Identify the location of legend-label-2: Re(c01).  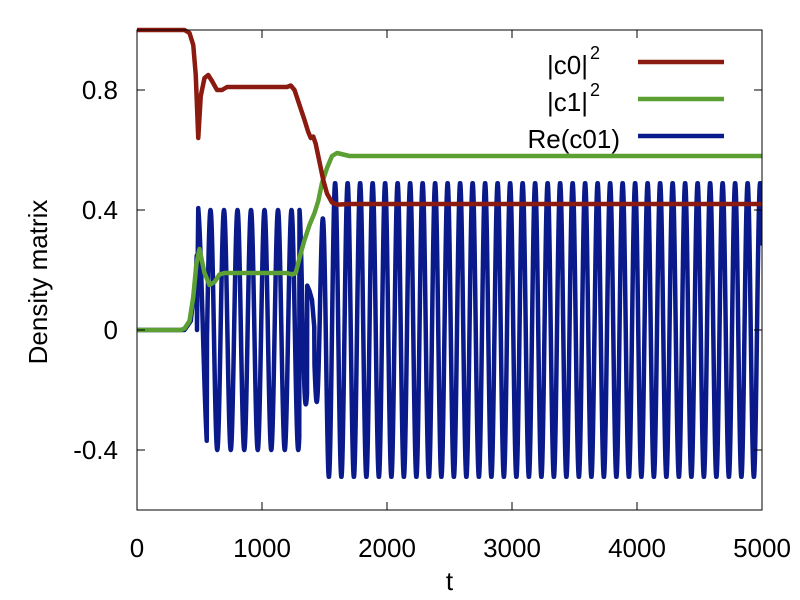
(574, 139).